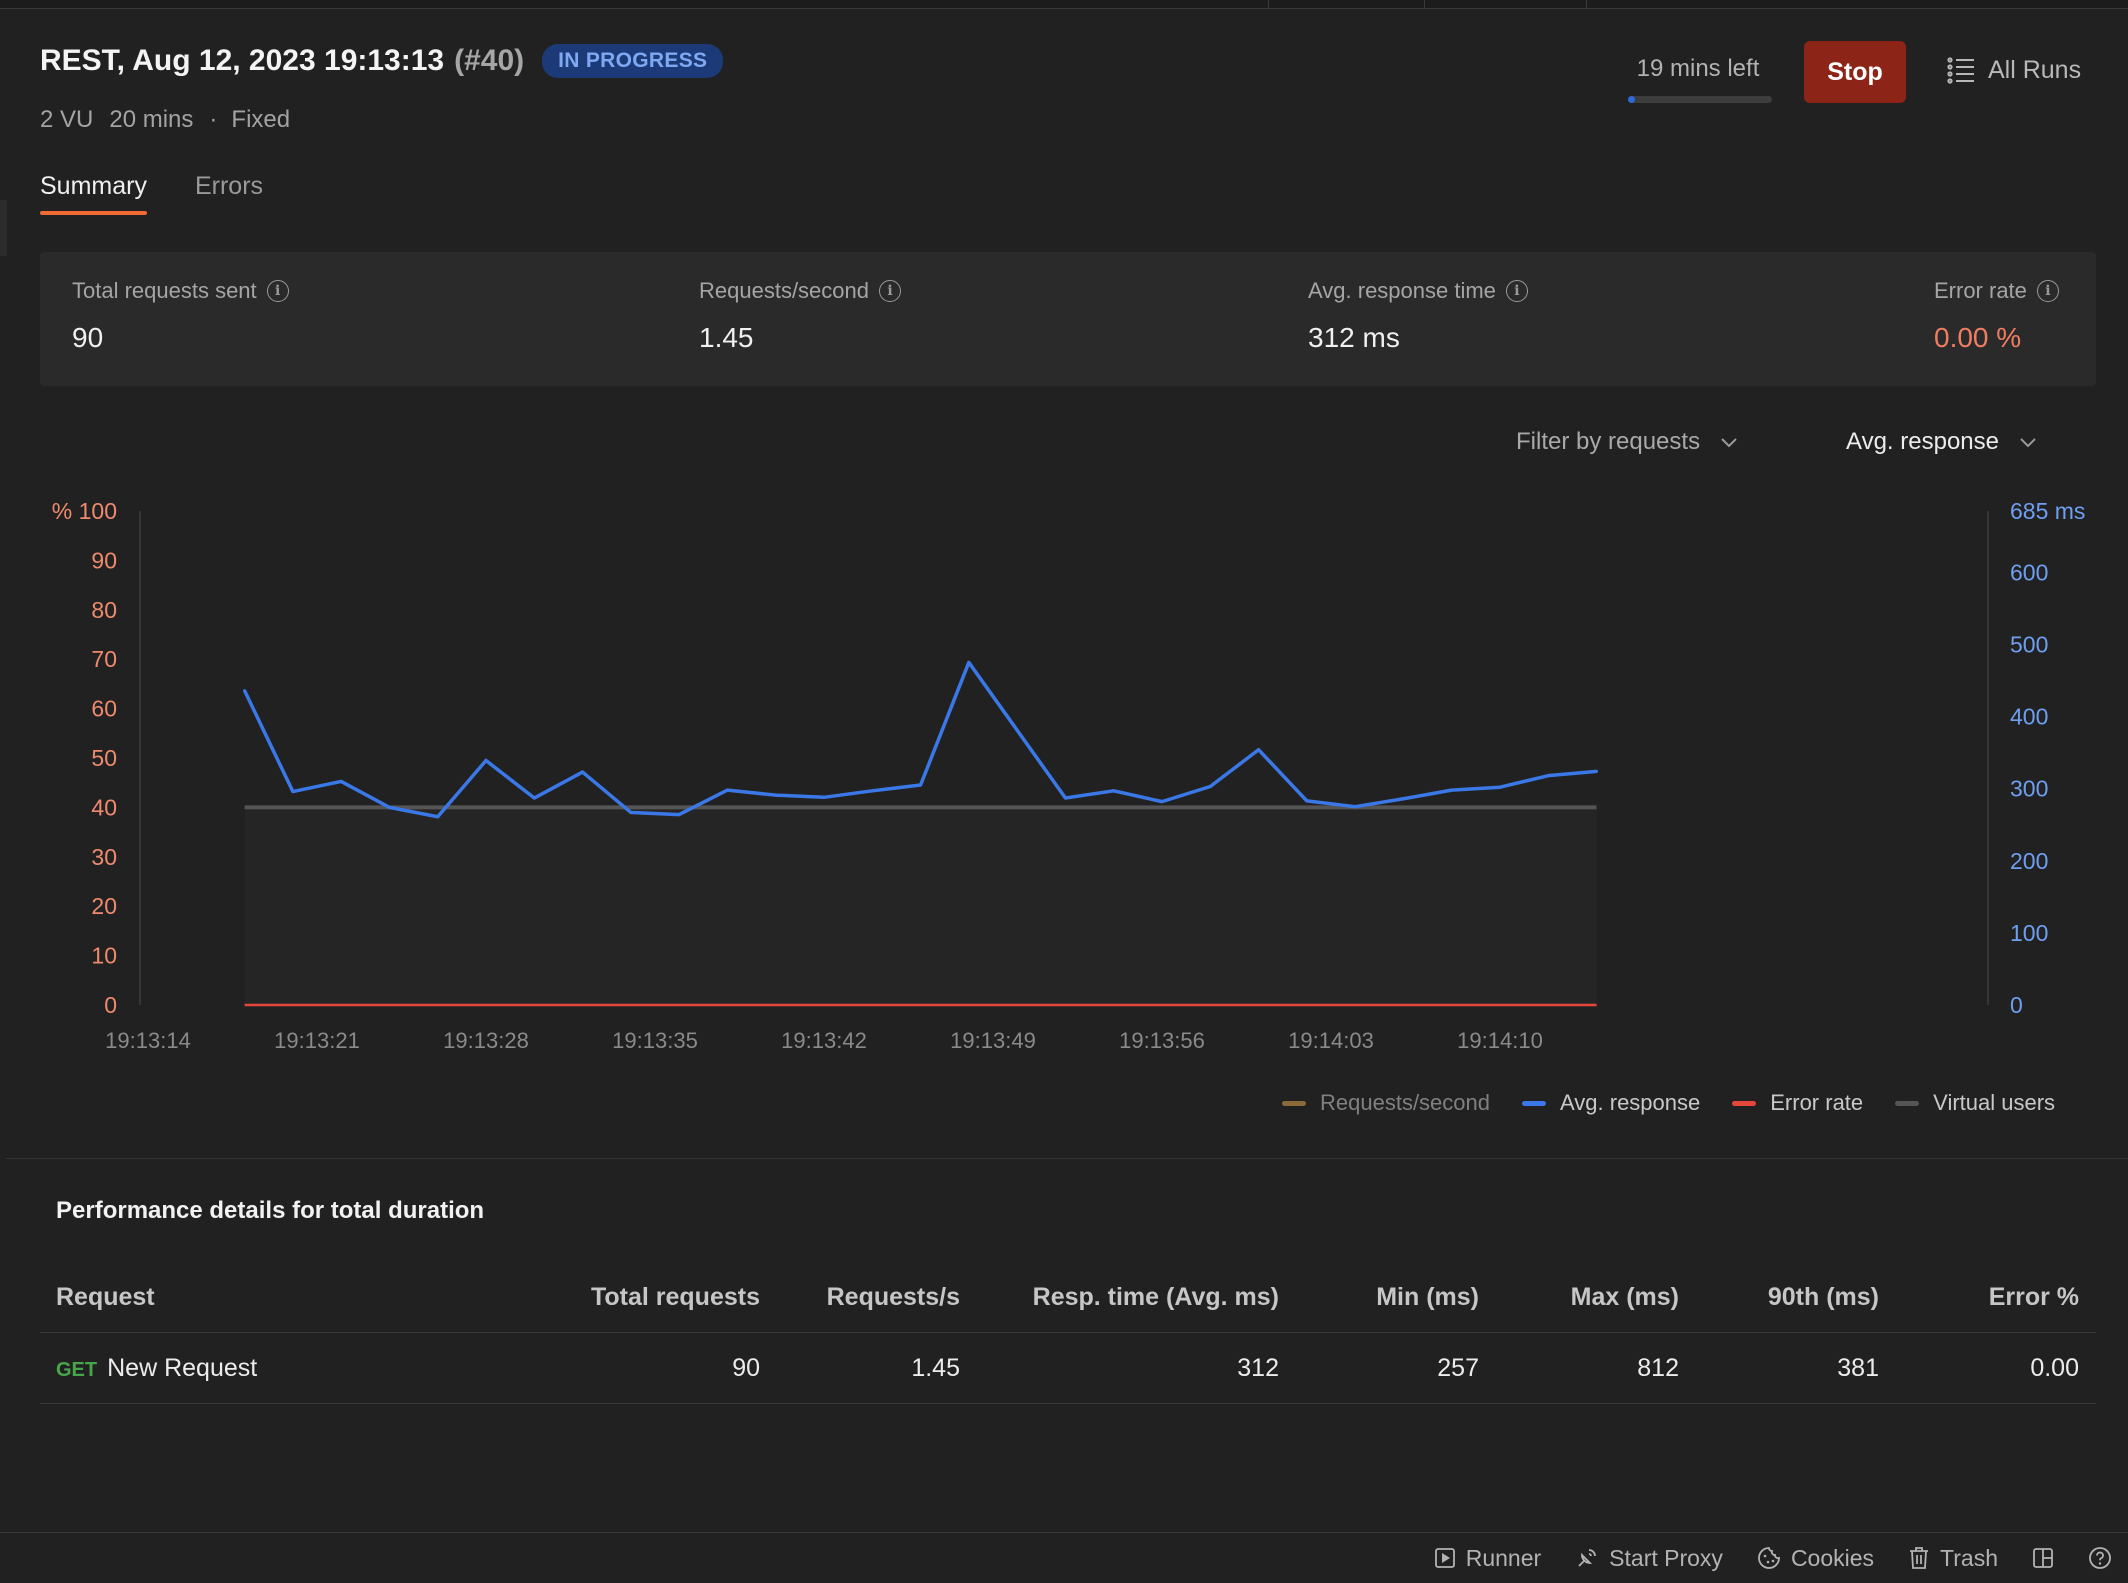  What do you see at coordinates (151, 193) in the screenshot?
I see `run-tabs: Summary Errors` at bounding box center [151, 193].